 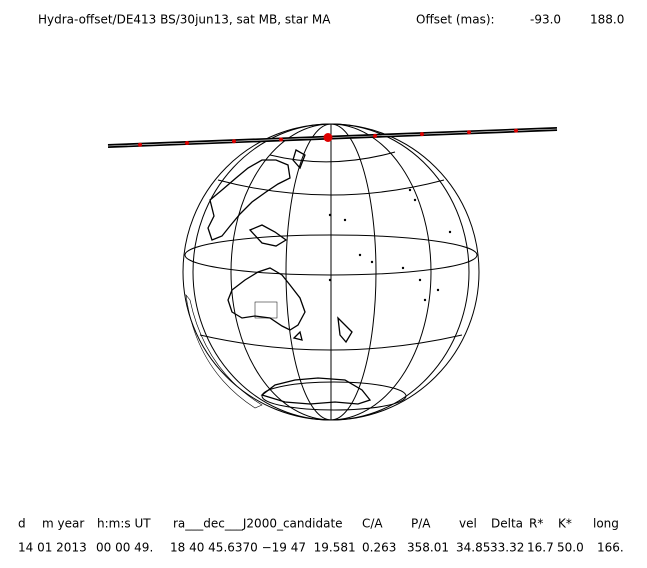 I want to click on antarctica, so click(x=316, y=391).